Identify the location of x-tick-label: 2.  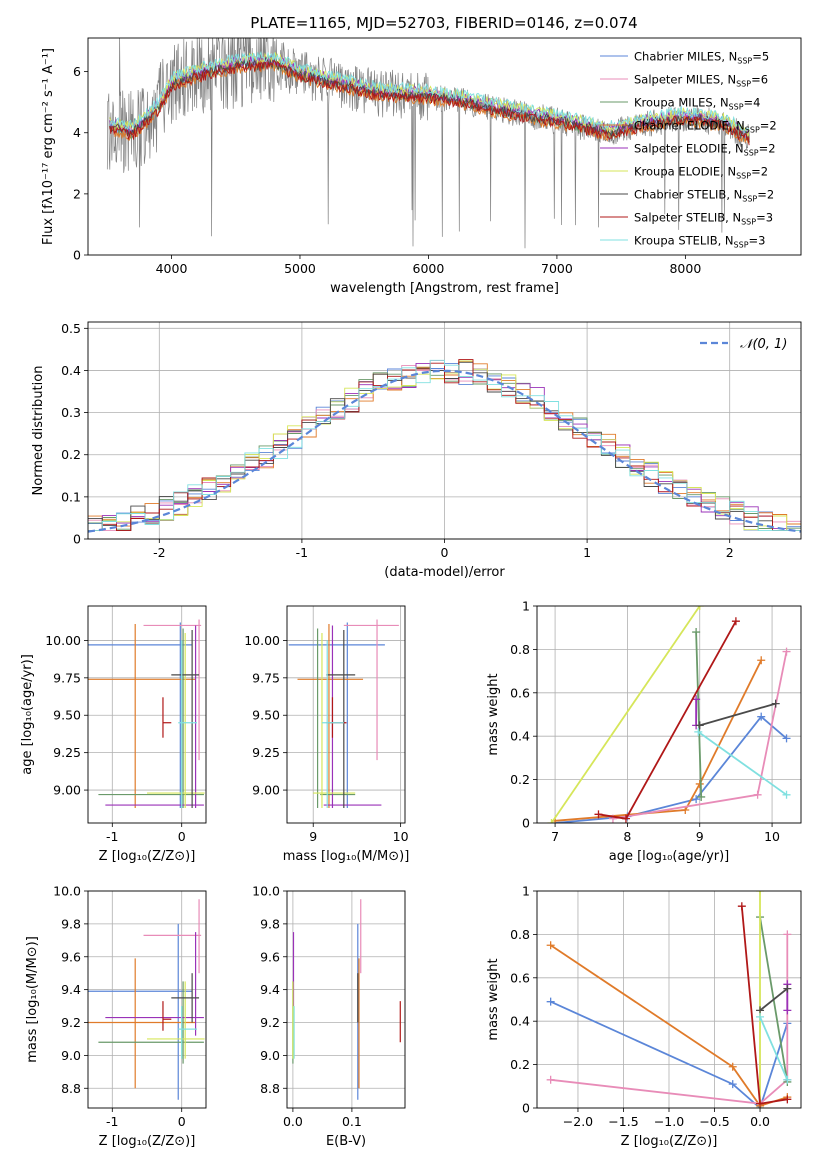
(730, 552).